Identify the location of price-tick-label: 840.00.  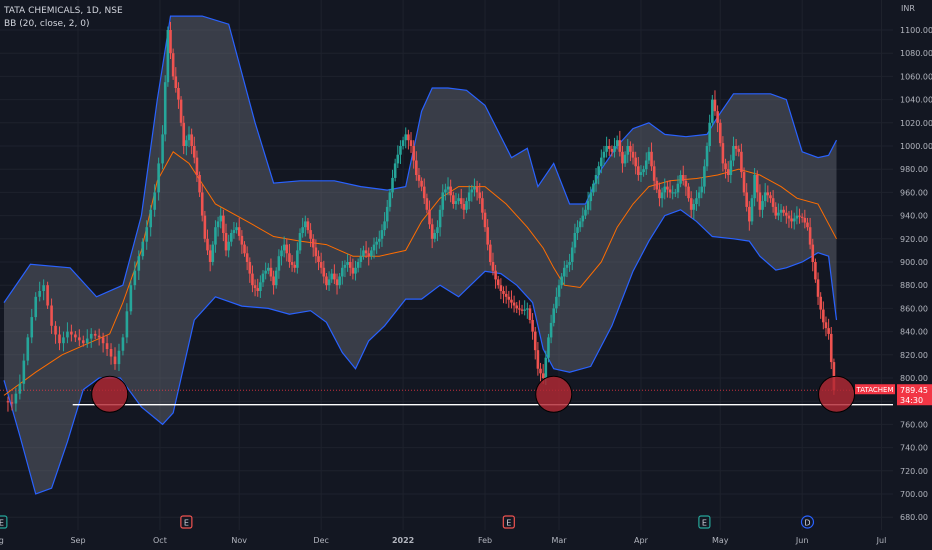
(914, 332).